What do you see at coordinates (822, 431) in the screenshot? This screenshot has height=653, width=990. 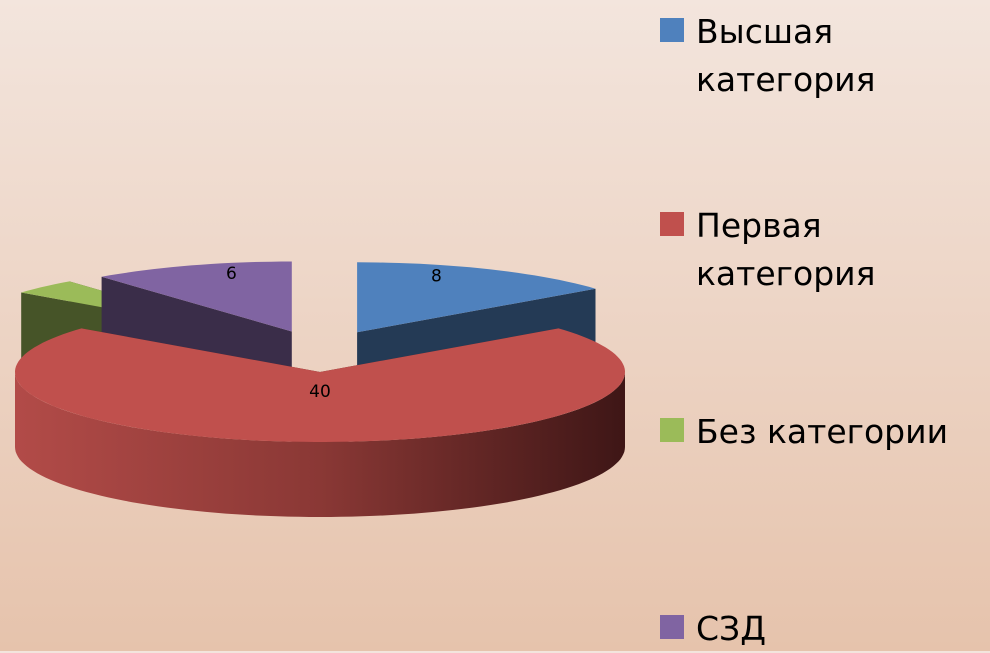 I see `legend-label: Без категории` at bounding box center [822, 431].